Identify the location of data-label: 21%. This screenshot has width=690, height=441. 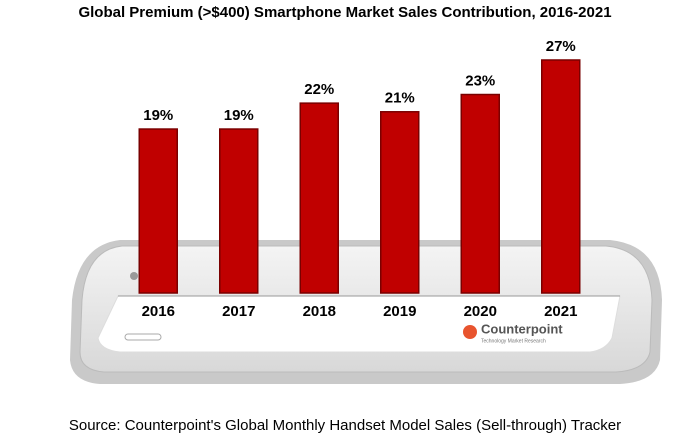
(400, 98).